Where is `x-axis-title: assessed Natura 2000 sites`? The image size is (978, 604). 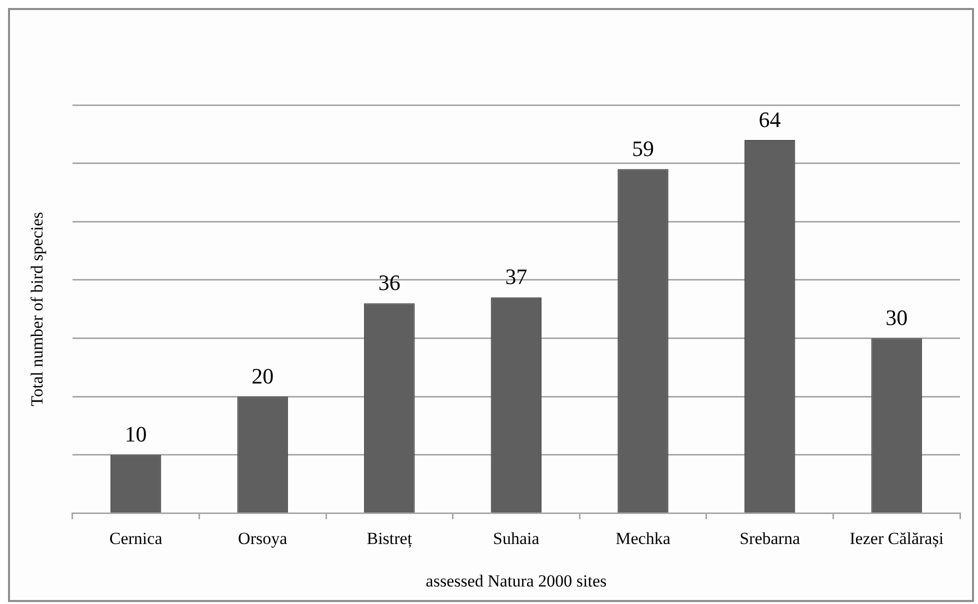
x-axis-title: assessed Natura 2000 sites is located at coordinates (516, 580).